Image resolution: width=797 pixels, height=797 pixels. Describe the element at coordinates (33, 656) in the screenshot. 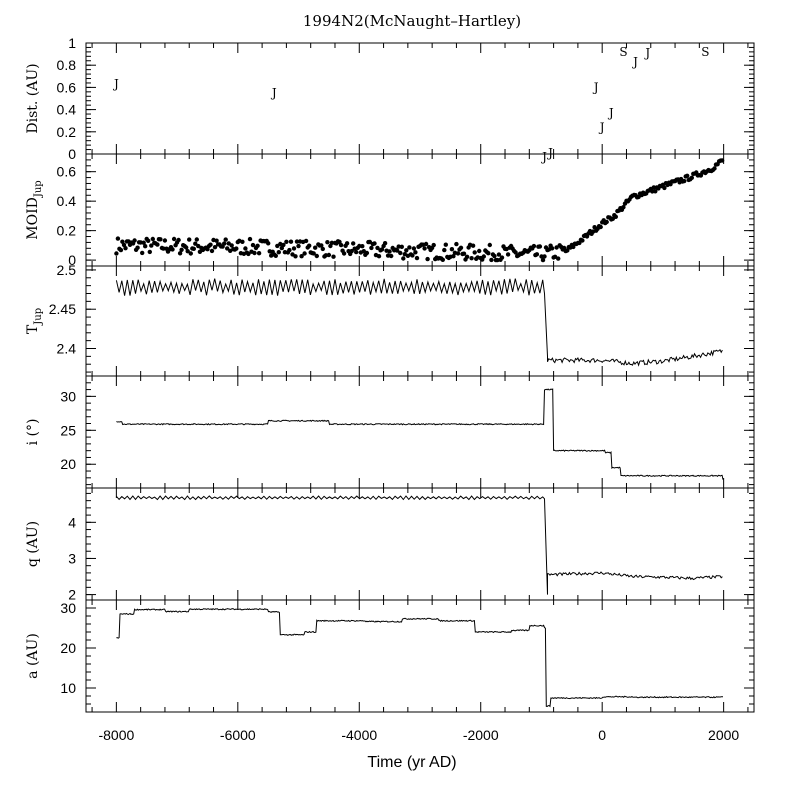

I see `y-axis-label-a: a (AU)` at that location.